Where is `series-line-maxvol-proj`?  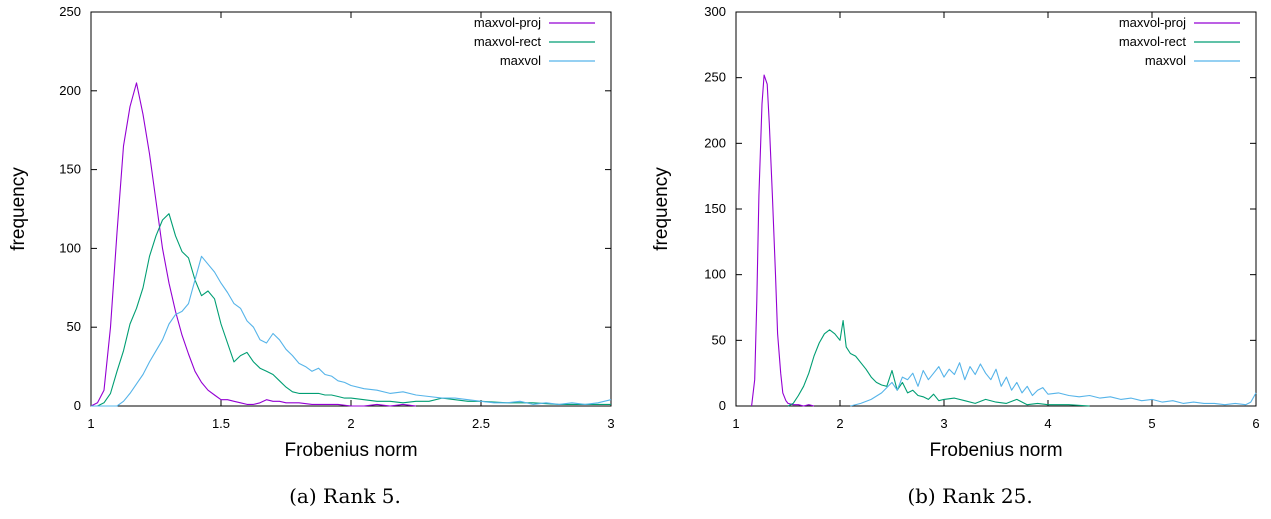 series-line-maxvol-proj is located at coordinates (783, 240).